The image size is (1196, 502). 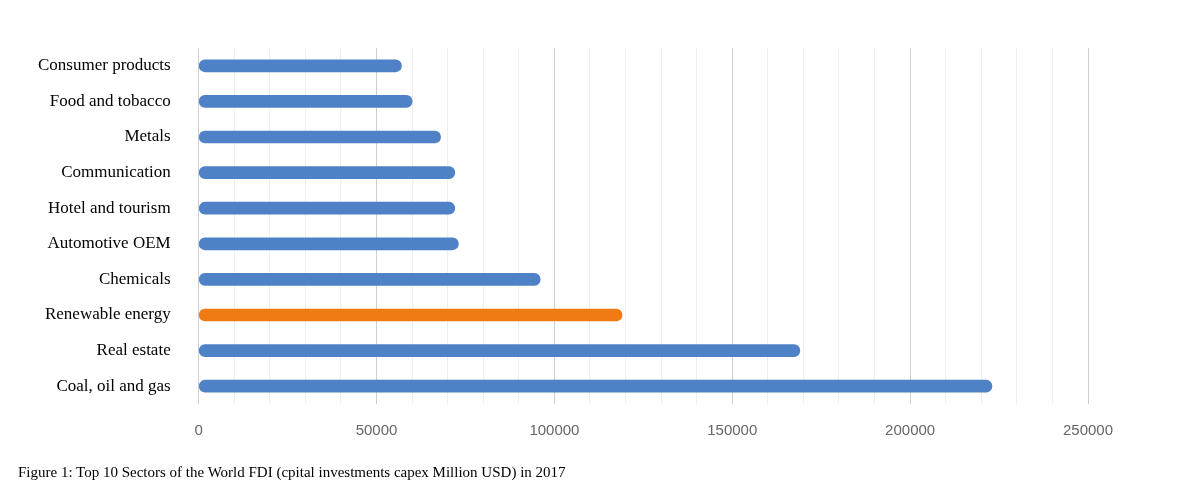 What do you see at coordinates (1088, 430) in the screenshot?
I see `x-tick-label: 250000` at bounding box center [1088, 430].